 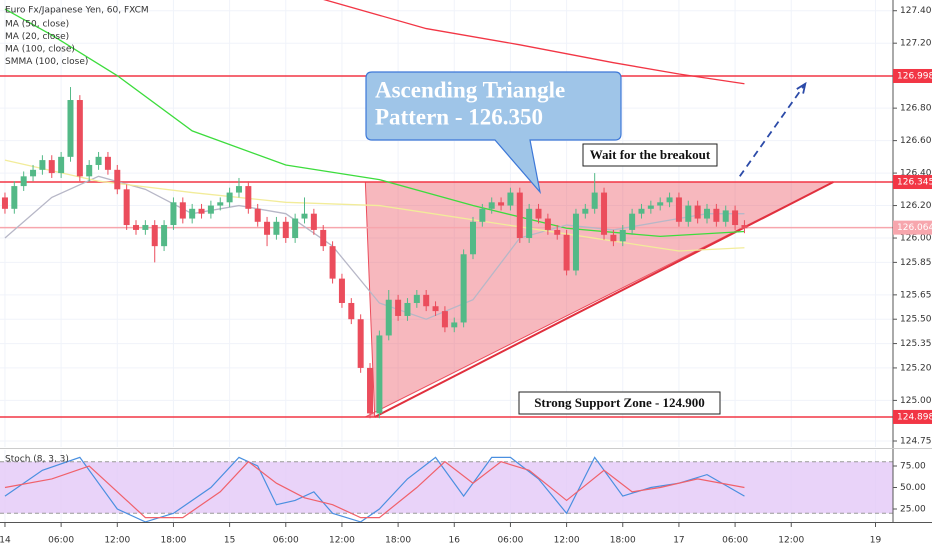 I want to click on legend-item: MA (100, close), so click(x=40, y=50).